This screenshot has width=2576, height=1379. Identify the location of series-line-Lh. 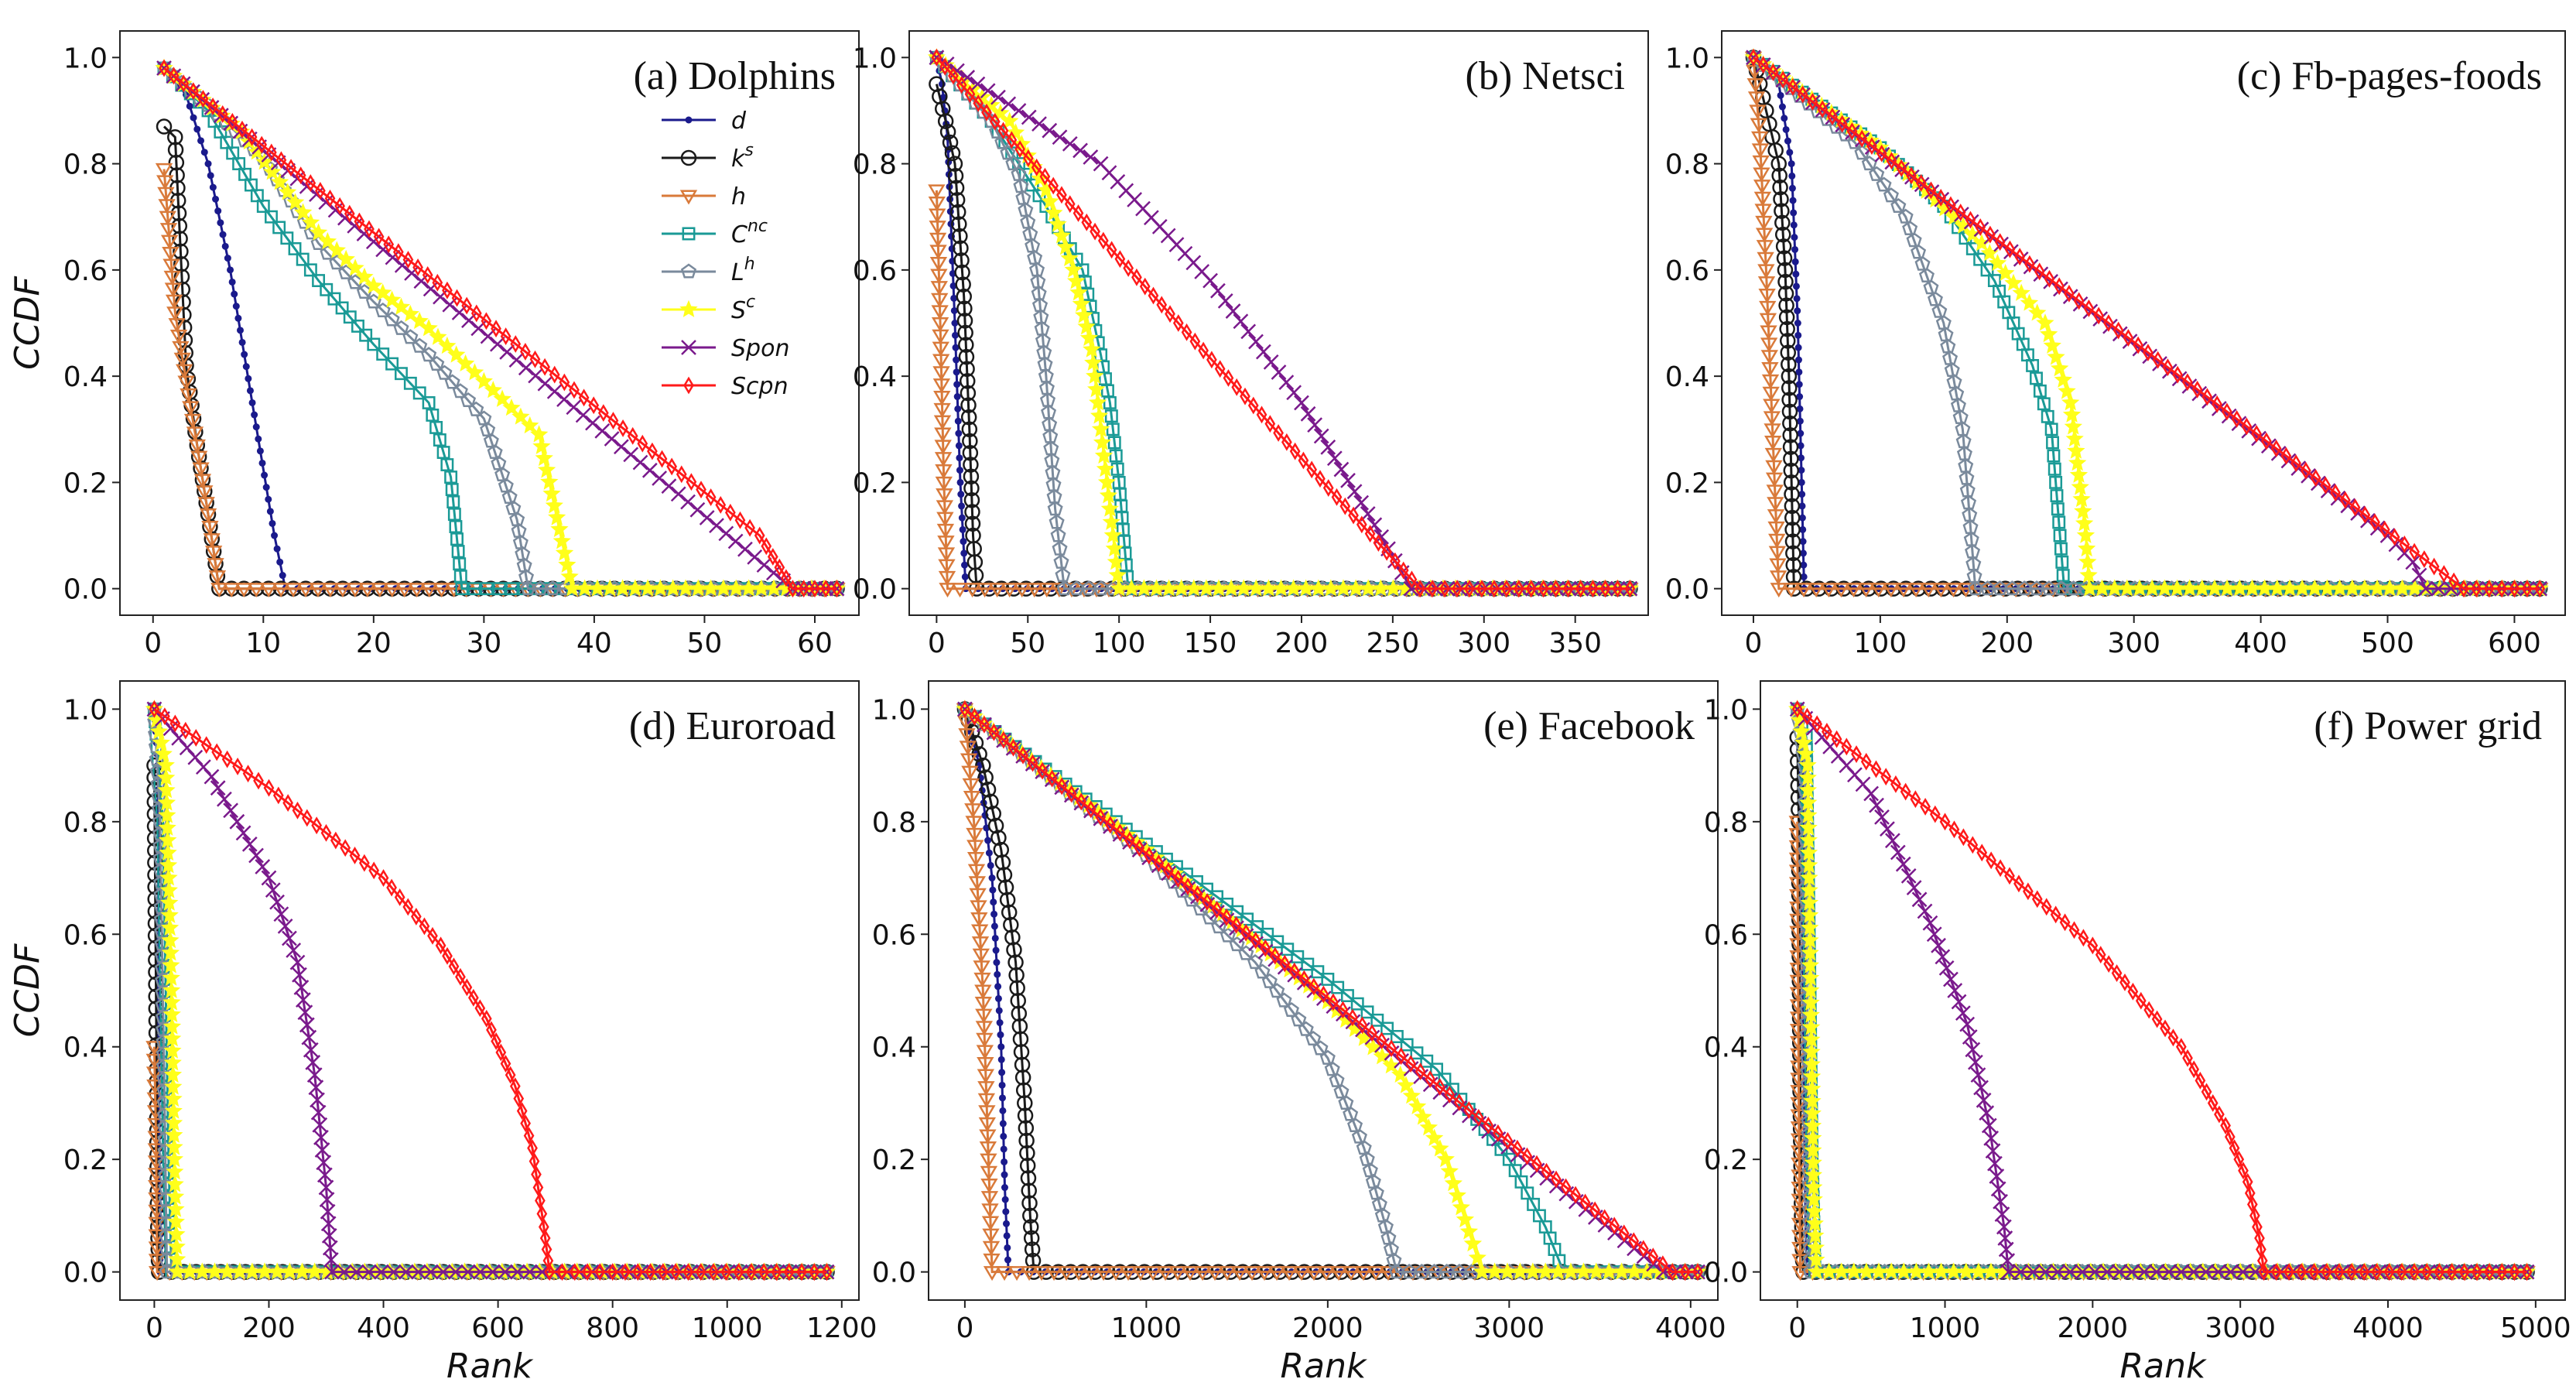
(1330, 991).